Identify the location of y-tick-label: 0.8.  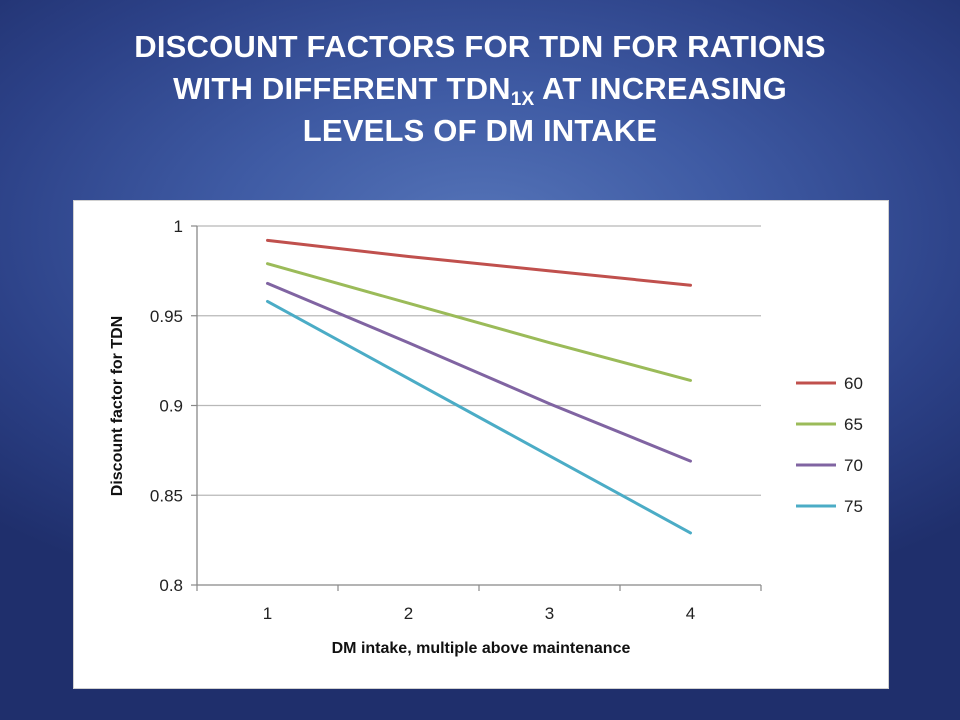
(171, 585).